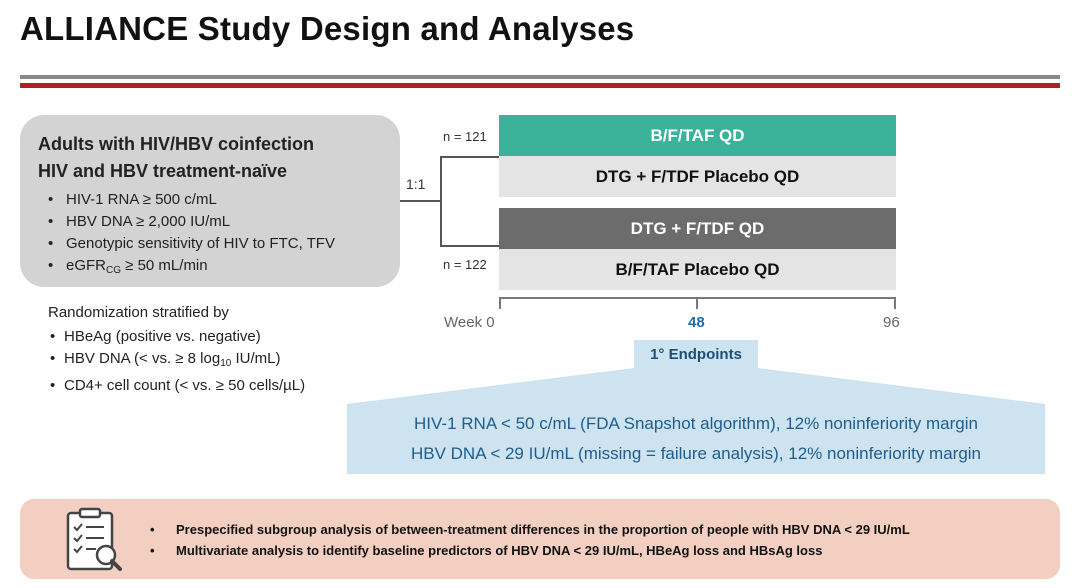  I want to click on criterion-hiv-rna: HIV-1 RNA ≥ 500 c/mL, so click(210, 200).